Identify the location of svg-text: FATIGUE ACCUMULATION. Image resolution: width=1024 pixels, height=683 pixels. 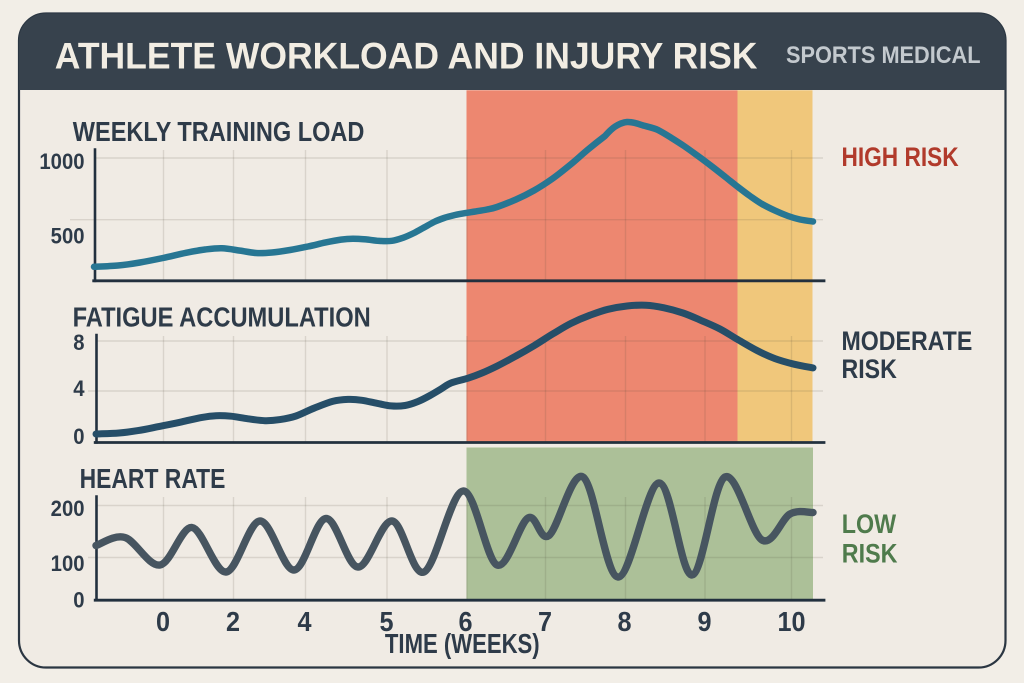
(222, 318).